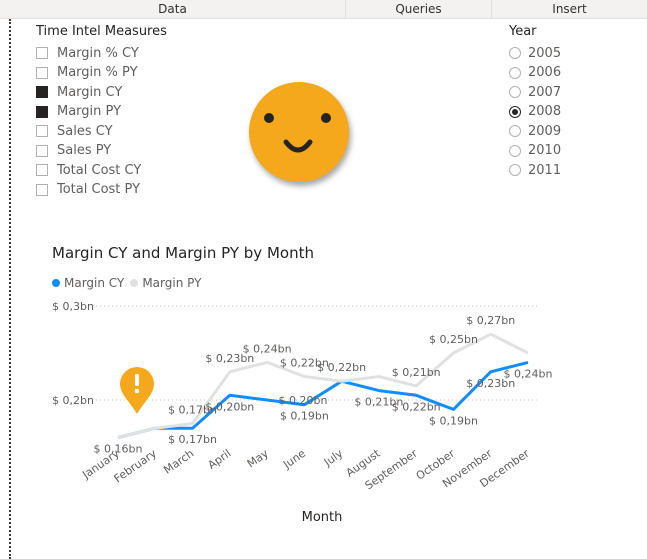  Describe the element at coordinates (137, 391) in the screenshot. I see `warning-exclamation-dot` at that location.